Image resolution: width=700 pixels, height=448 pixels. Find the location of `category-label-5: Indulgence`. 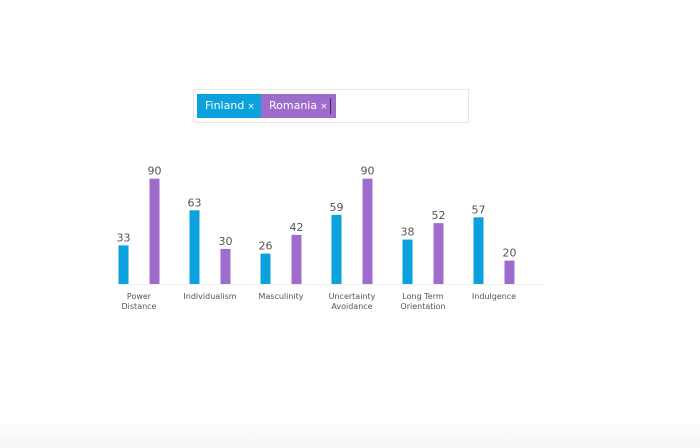

category-label-5: Indulgence is located at coordinates (494, 297).